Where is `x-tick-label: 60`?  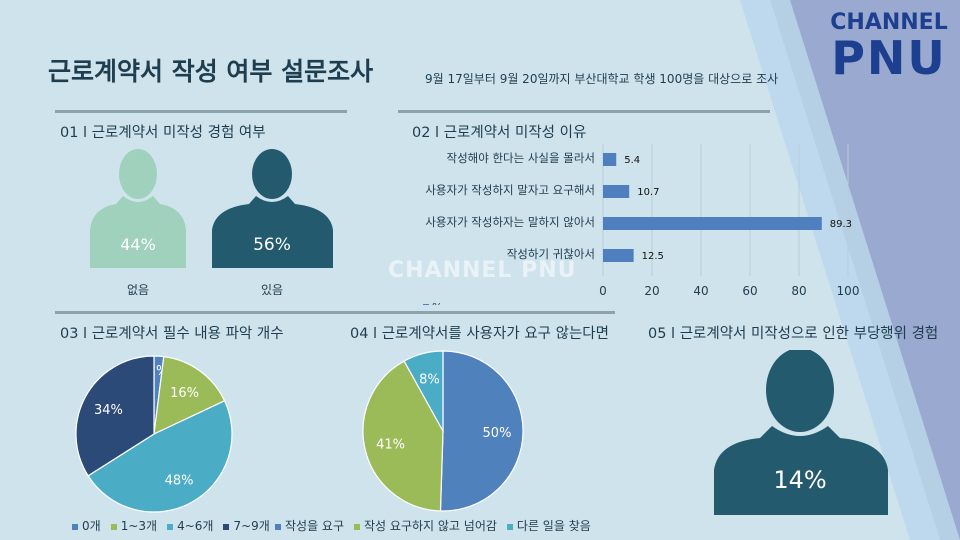
x-tick-label: 60 is located at coordinates (749, 291).